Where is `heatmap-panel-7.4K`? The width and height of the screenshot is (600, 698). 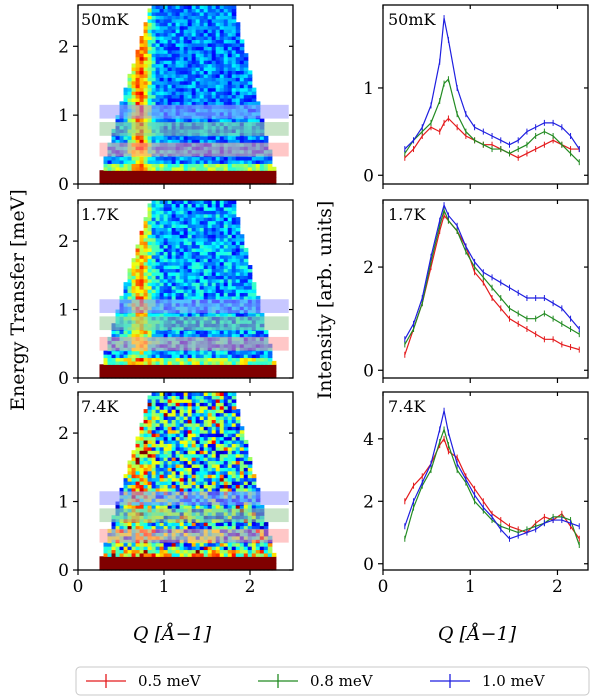
heatmap-panel-7.4K is located at coordinates (194, 481).